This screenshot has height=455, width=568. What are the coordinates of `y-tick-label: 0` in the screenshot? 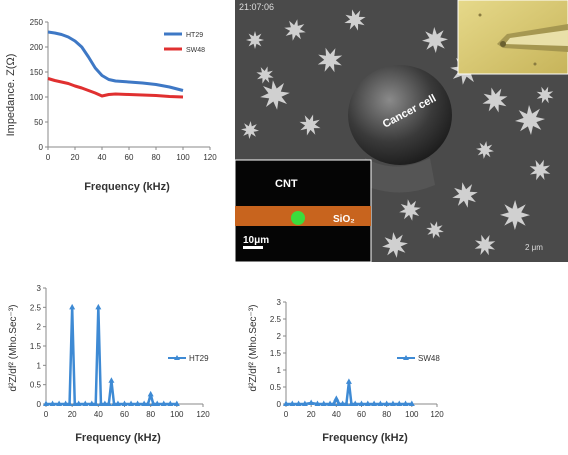 It's located at (41, 147).